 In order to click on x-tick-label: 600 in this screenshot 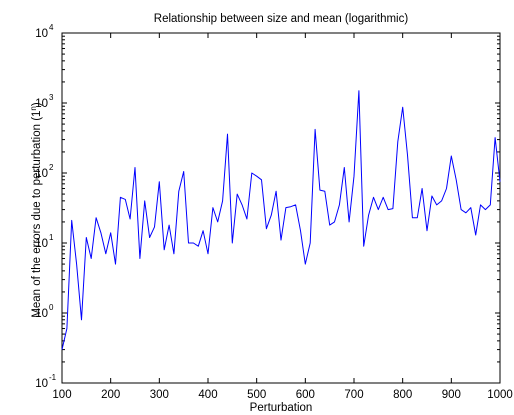, I will do `click(305, 395)`.